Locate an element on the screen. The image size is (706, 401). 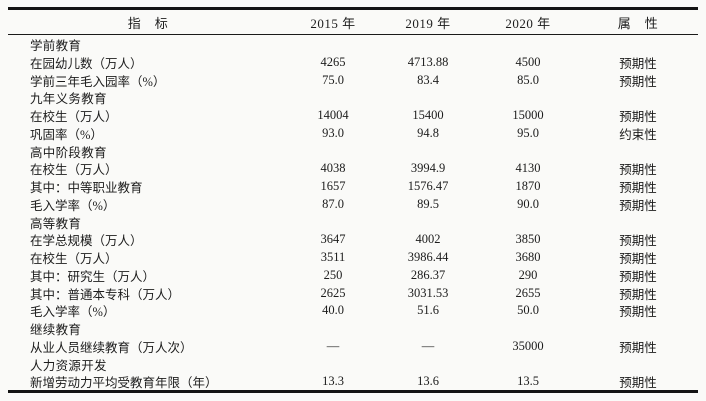
value-2019-cell: 3986.44 is located at coordinates (428, 257).